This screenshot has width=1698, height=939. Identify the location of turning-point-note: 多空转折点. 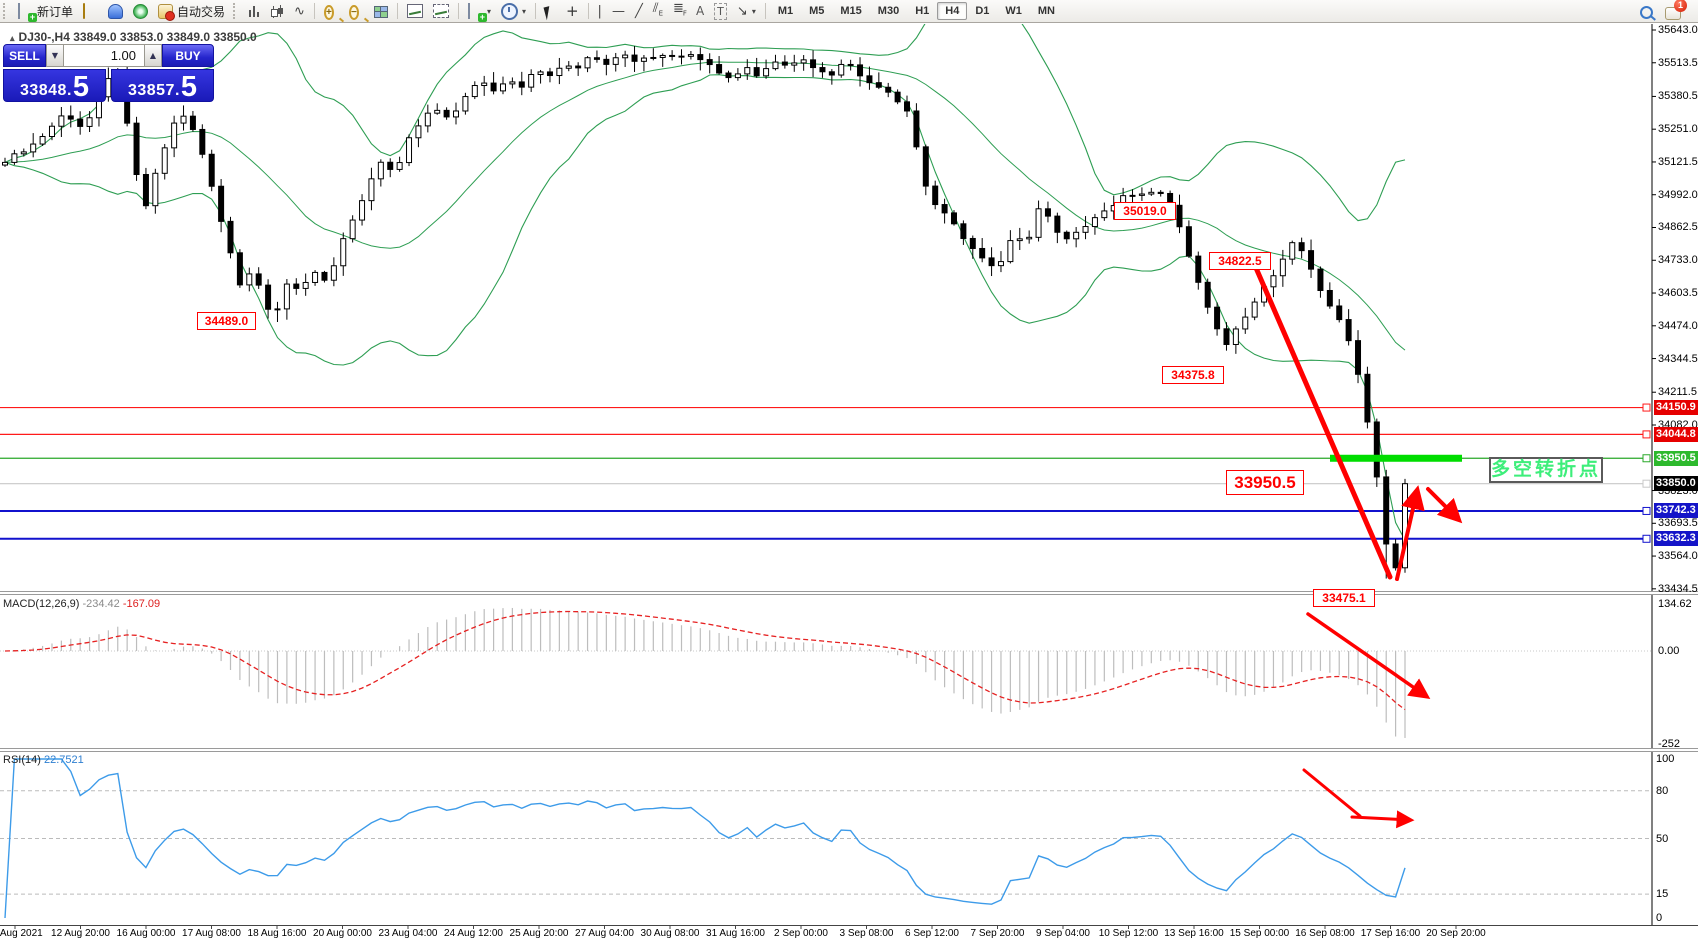
(1546, 470).